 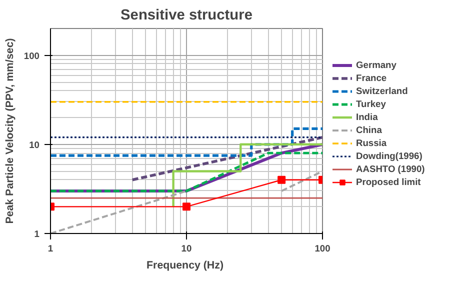 What do you see at coordinates (51, 249) in the screenshot?
I see `x-tick-label: 1` at bounding box center [51, 249].